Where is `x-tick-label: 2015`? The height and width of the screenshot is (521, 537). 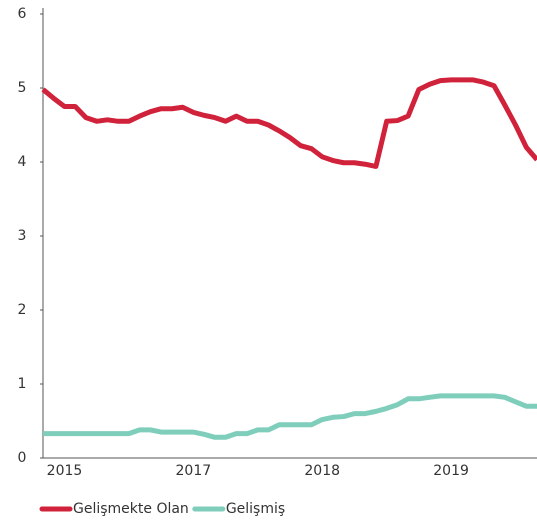 x-tick-label: 2015 is located at coordinates (65, 471).